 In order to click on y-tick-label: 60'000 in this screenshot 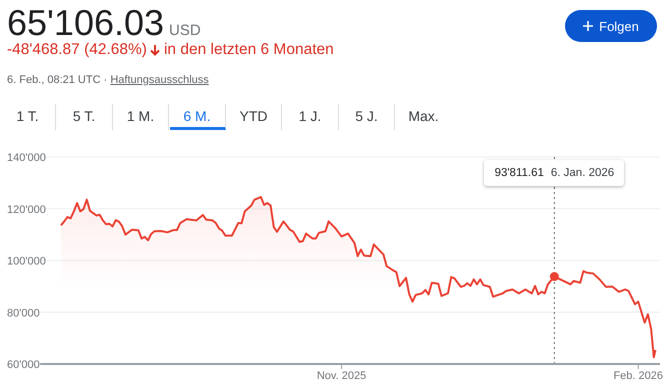, I will do `click(23, 365)`.